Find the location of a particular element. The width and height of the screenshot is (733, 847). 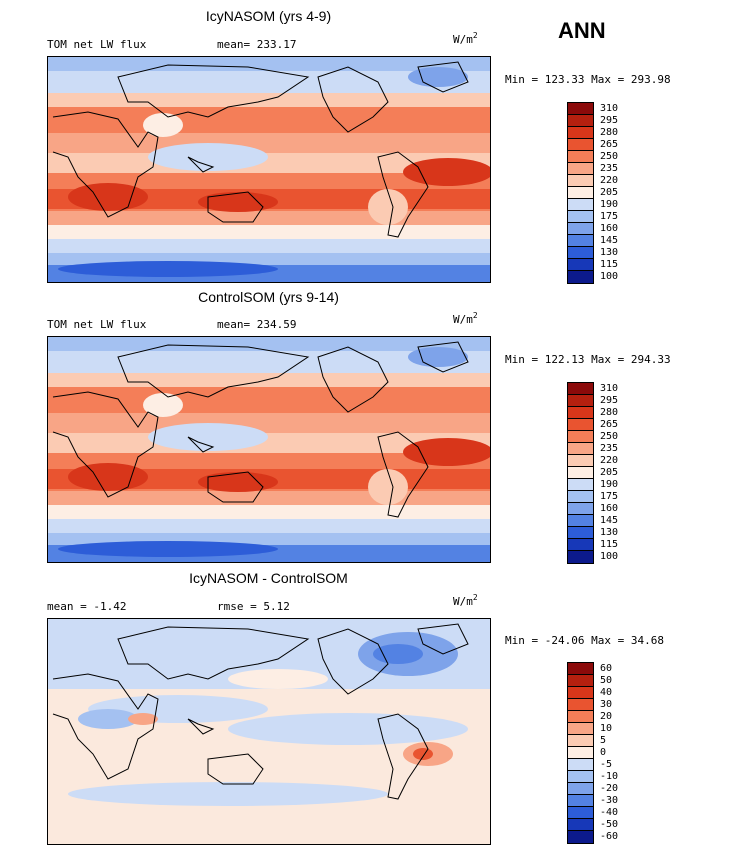

panel-2-colorbar is located at coordinates (580, 473).